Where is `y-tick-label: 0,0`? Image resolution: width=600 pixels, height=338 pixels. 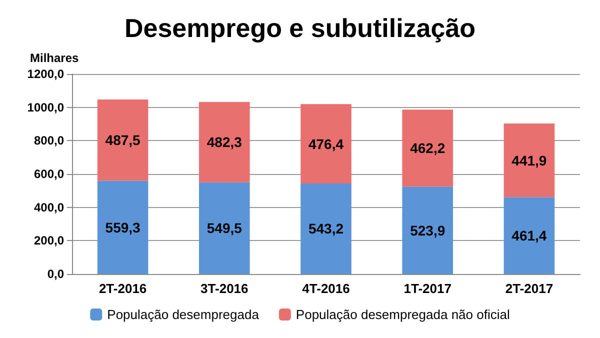 y-tick-label: 0,0 is located at coordinates (55, 274).